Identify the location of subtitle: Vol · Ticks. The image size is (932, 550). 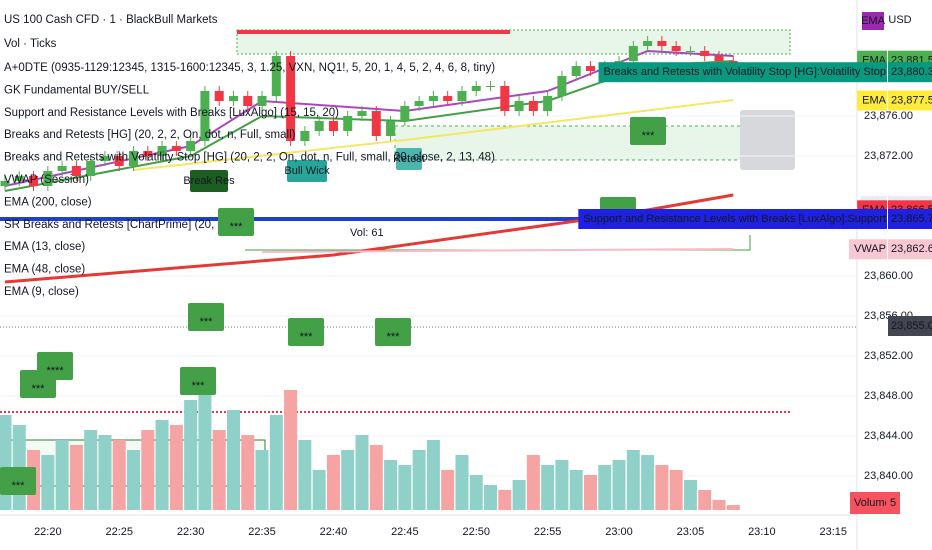
(30, 44).